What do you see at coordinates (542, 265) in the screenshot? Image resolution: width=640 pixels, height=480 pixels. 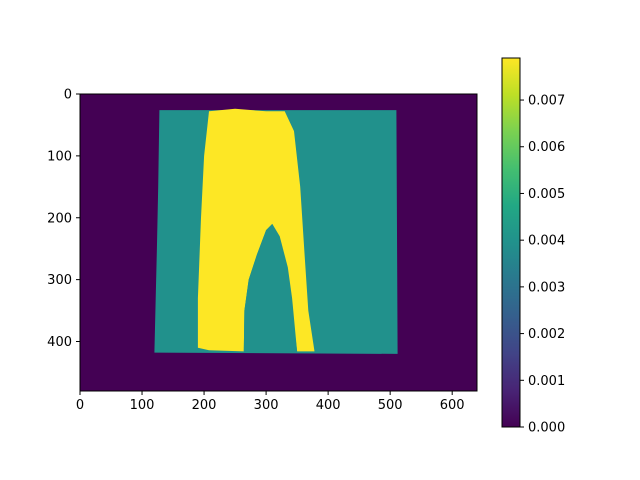 I see `colorbar-ticks: 0.000 0.001 0.002 0.003 0.004 0.005 0.006 0.007` at bounding box center [542, 265].